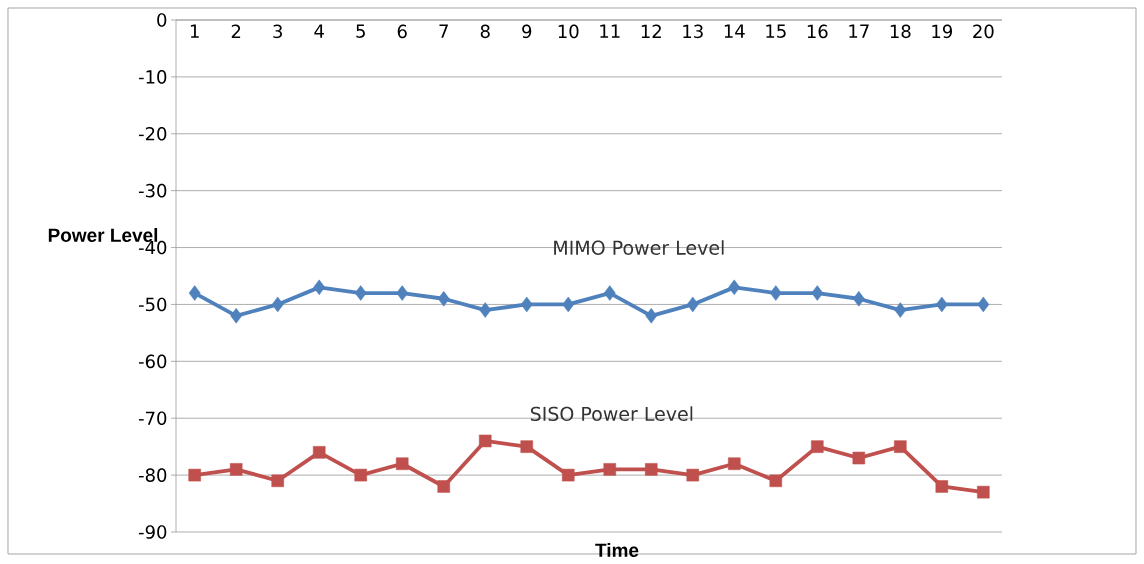 The width and height of the screenshot is (1144, 564). Describe the element at coordinates (277, 31) in the screenshot. I see `x-tick-label: 3` at that location.